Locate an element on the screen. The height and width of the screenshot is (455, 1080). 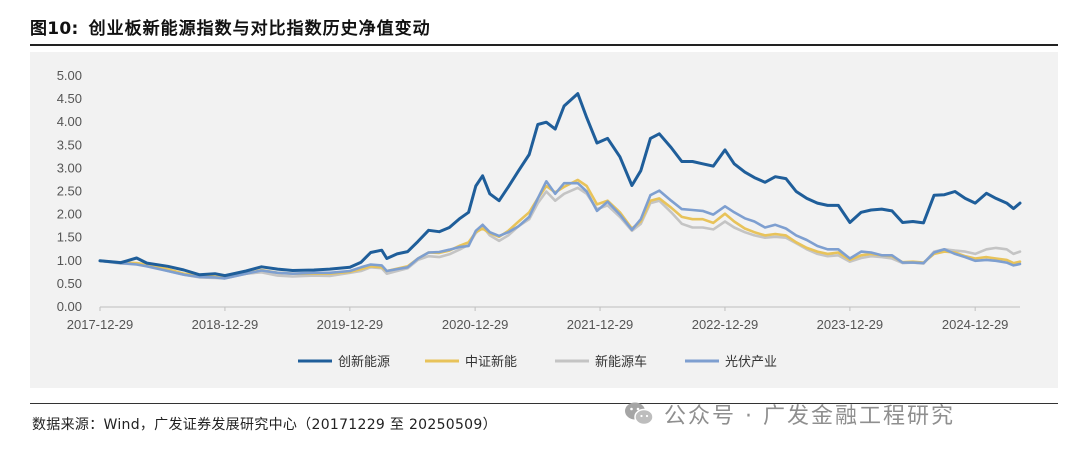
y-tick-label: 1.50 is located at coordinates (69, 237).